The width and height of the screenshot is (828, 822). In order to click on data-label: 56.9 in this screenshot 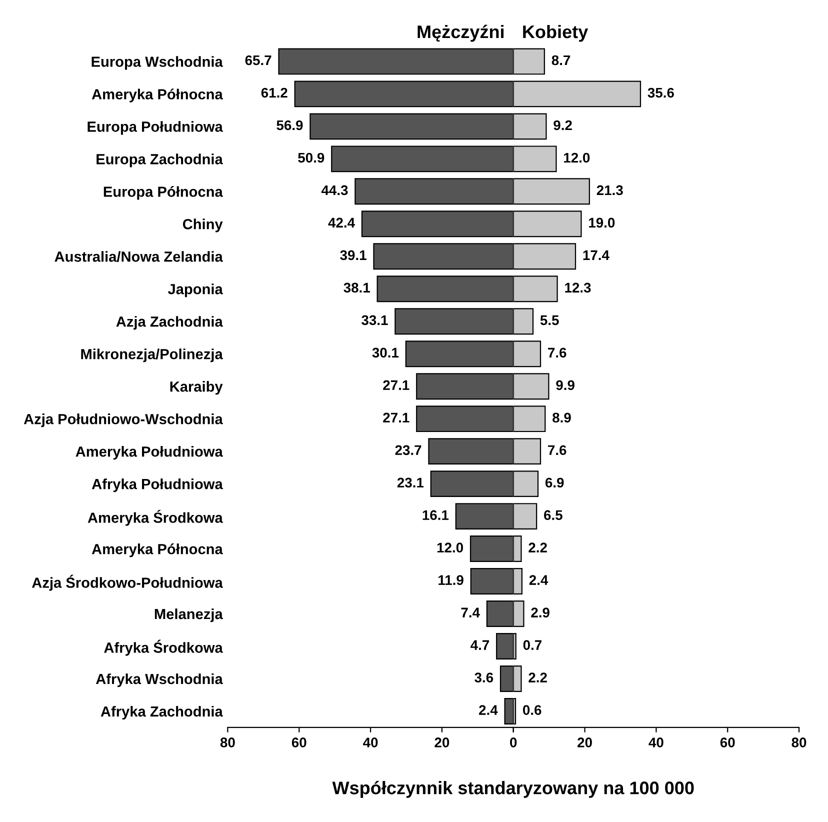, I will do `click(289, 125)`.